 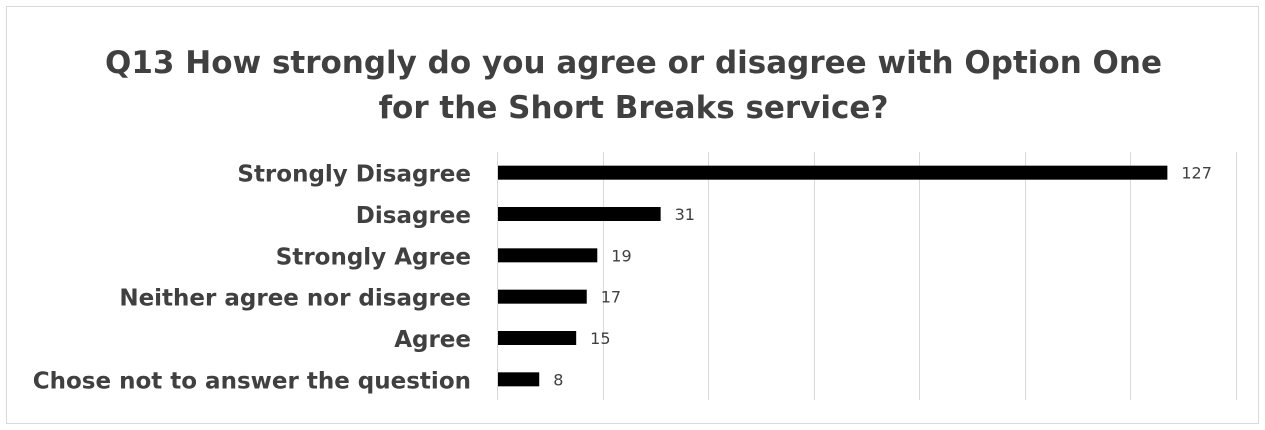 I want to click on chart-title-line-2: for the Short Breaks service?, so click(x=633, y=108).